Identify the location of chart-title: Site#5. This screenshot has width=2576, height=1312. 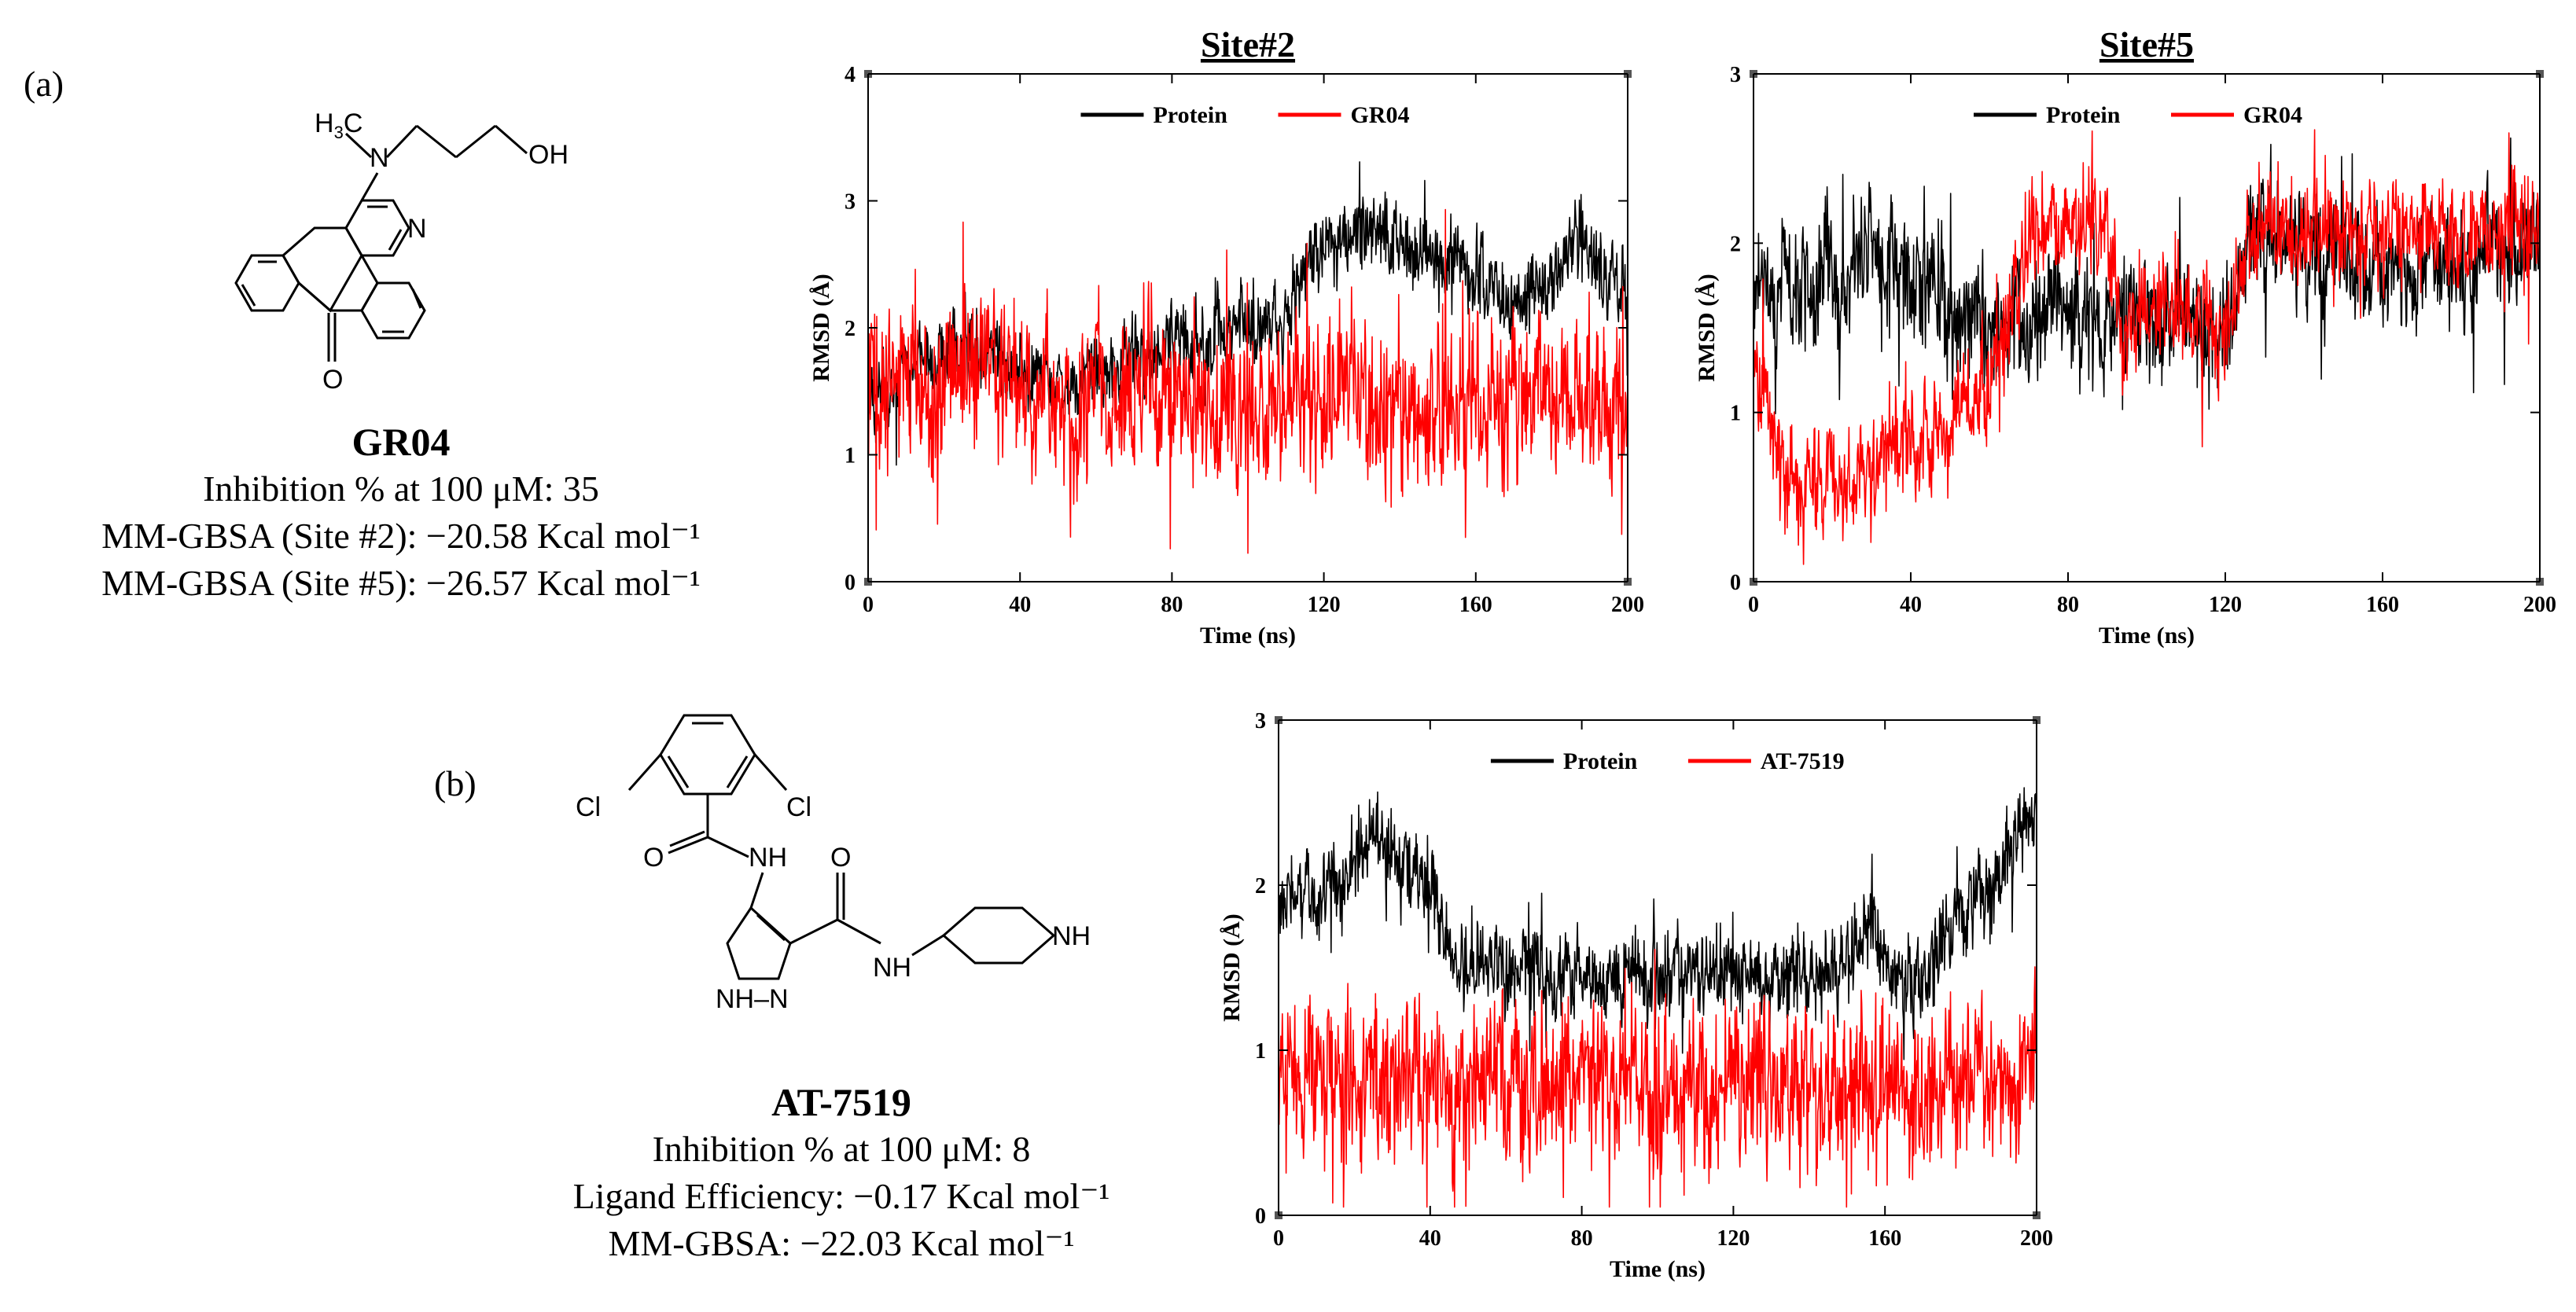
(2146, 44).